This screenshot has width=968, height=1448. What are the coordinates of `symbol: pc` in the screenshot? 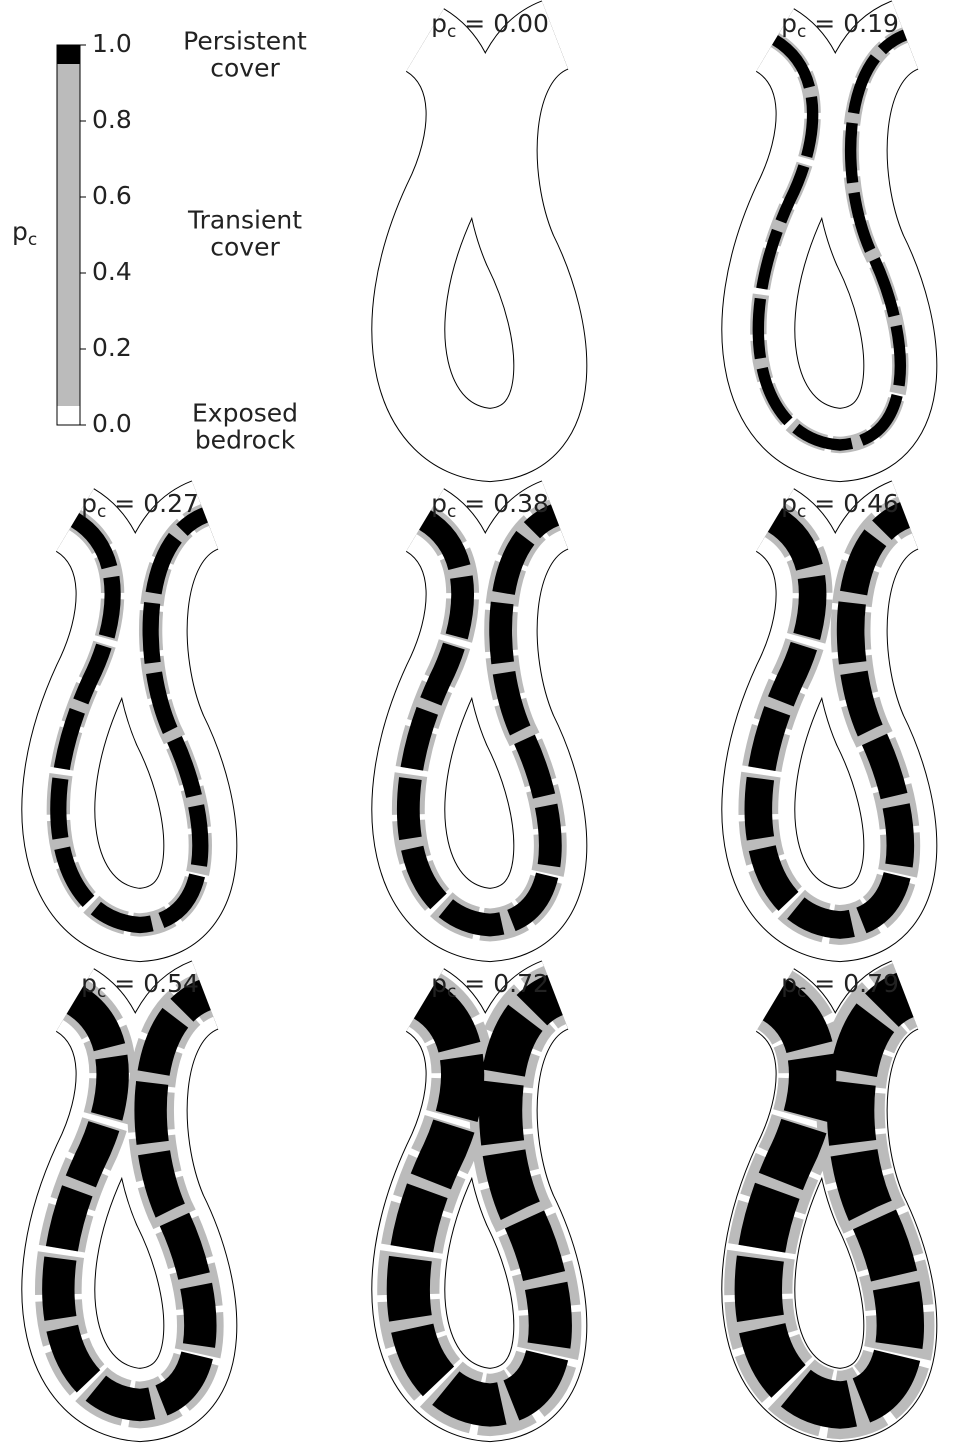 It's located at (24, 233).